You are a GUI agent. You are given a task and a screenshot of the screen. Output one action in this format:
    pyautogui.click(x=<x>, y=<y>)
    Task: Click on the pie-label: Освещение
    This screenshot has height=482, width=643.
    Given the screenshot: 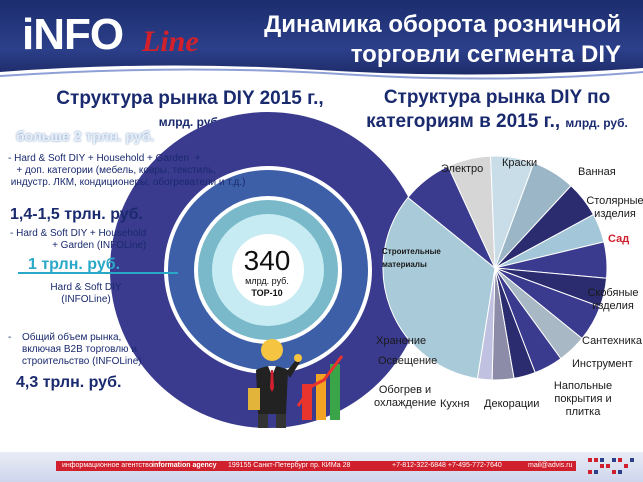 What is the action you would take?
    pyautogui.click(x=408, y=361)
    